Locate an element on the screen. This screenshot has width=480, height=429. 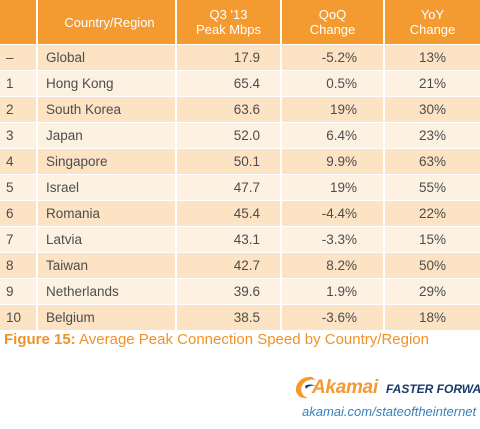
cell-qoq: -3.6% is located at coordinates (331, 317).